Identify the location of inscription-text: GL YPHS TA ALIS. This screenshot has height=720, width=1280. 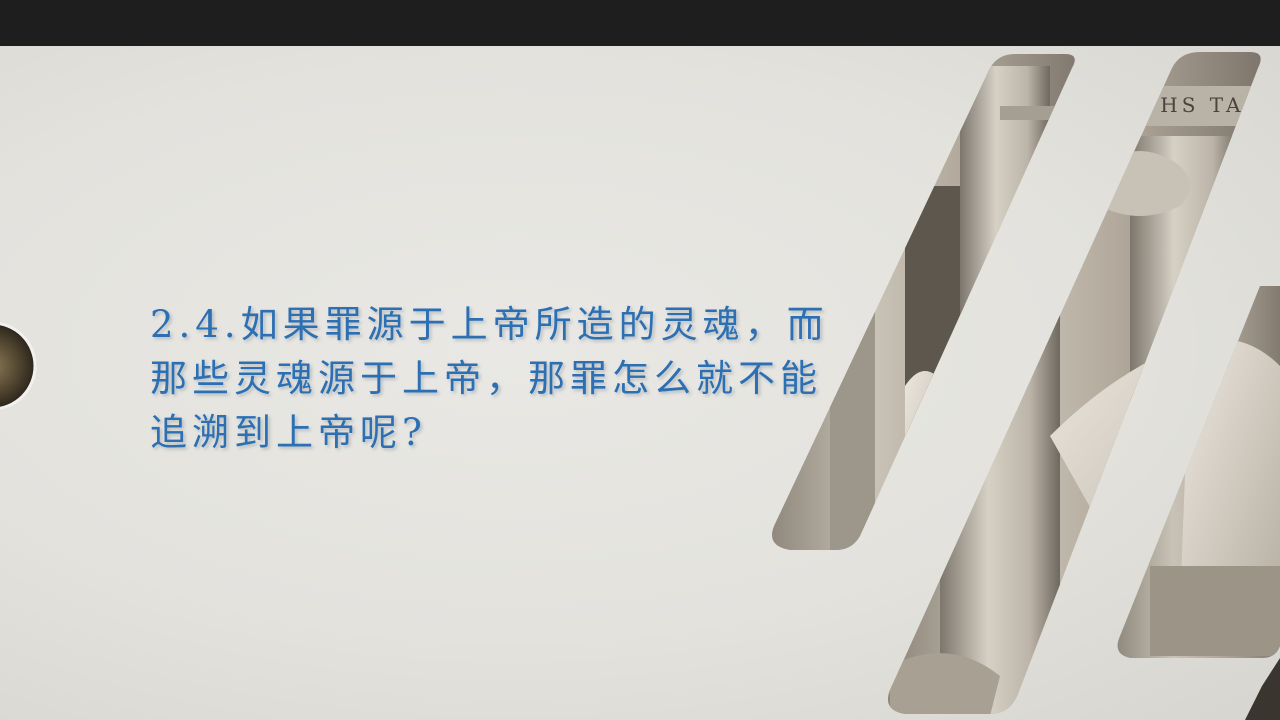
(1179, 105).